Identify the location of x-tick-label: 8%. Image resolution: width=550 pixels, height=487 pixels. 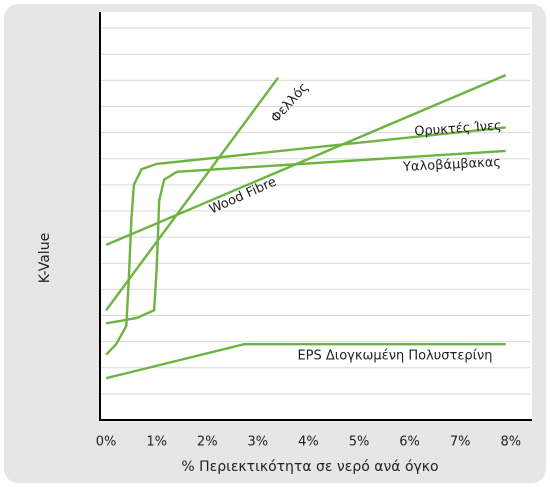
(510, 442).